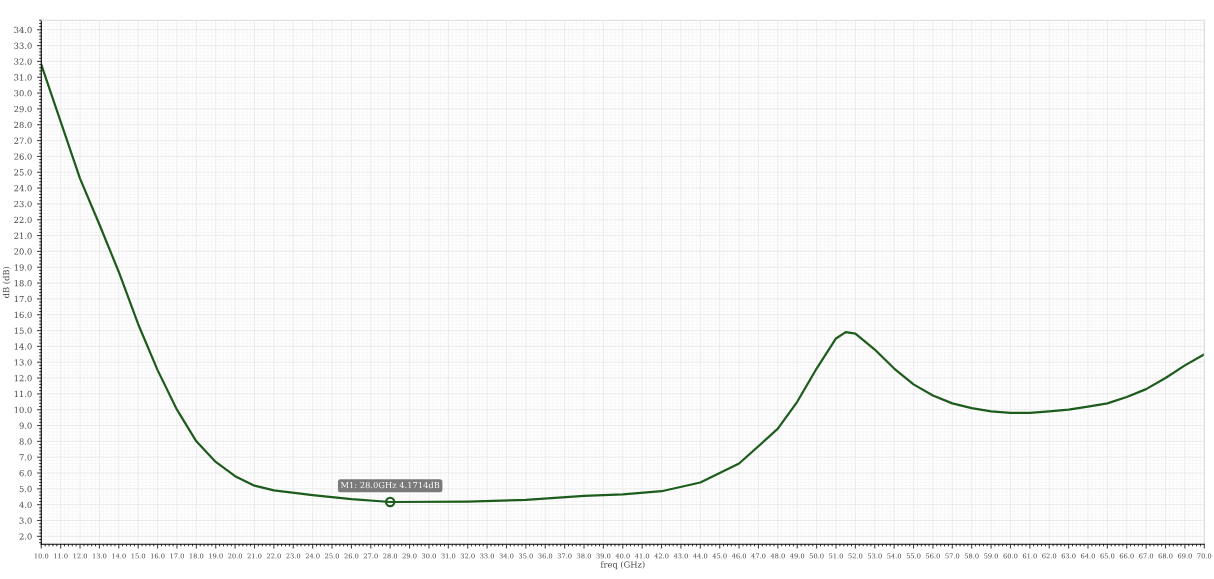 Image resolution: width=1214 pixels, height=579 pixels. I want to click on y-tick-label: 8.0, so click(25, 441).